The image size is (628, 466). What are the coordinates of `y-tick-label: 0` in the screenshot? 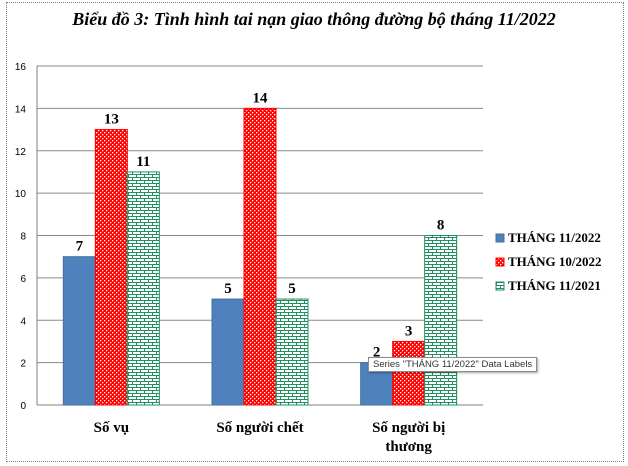 It's located at (23, 406).